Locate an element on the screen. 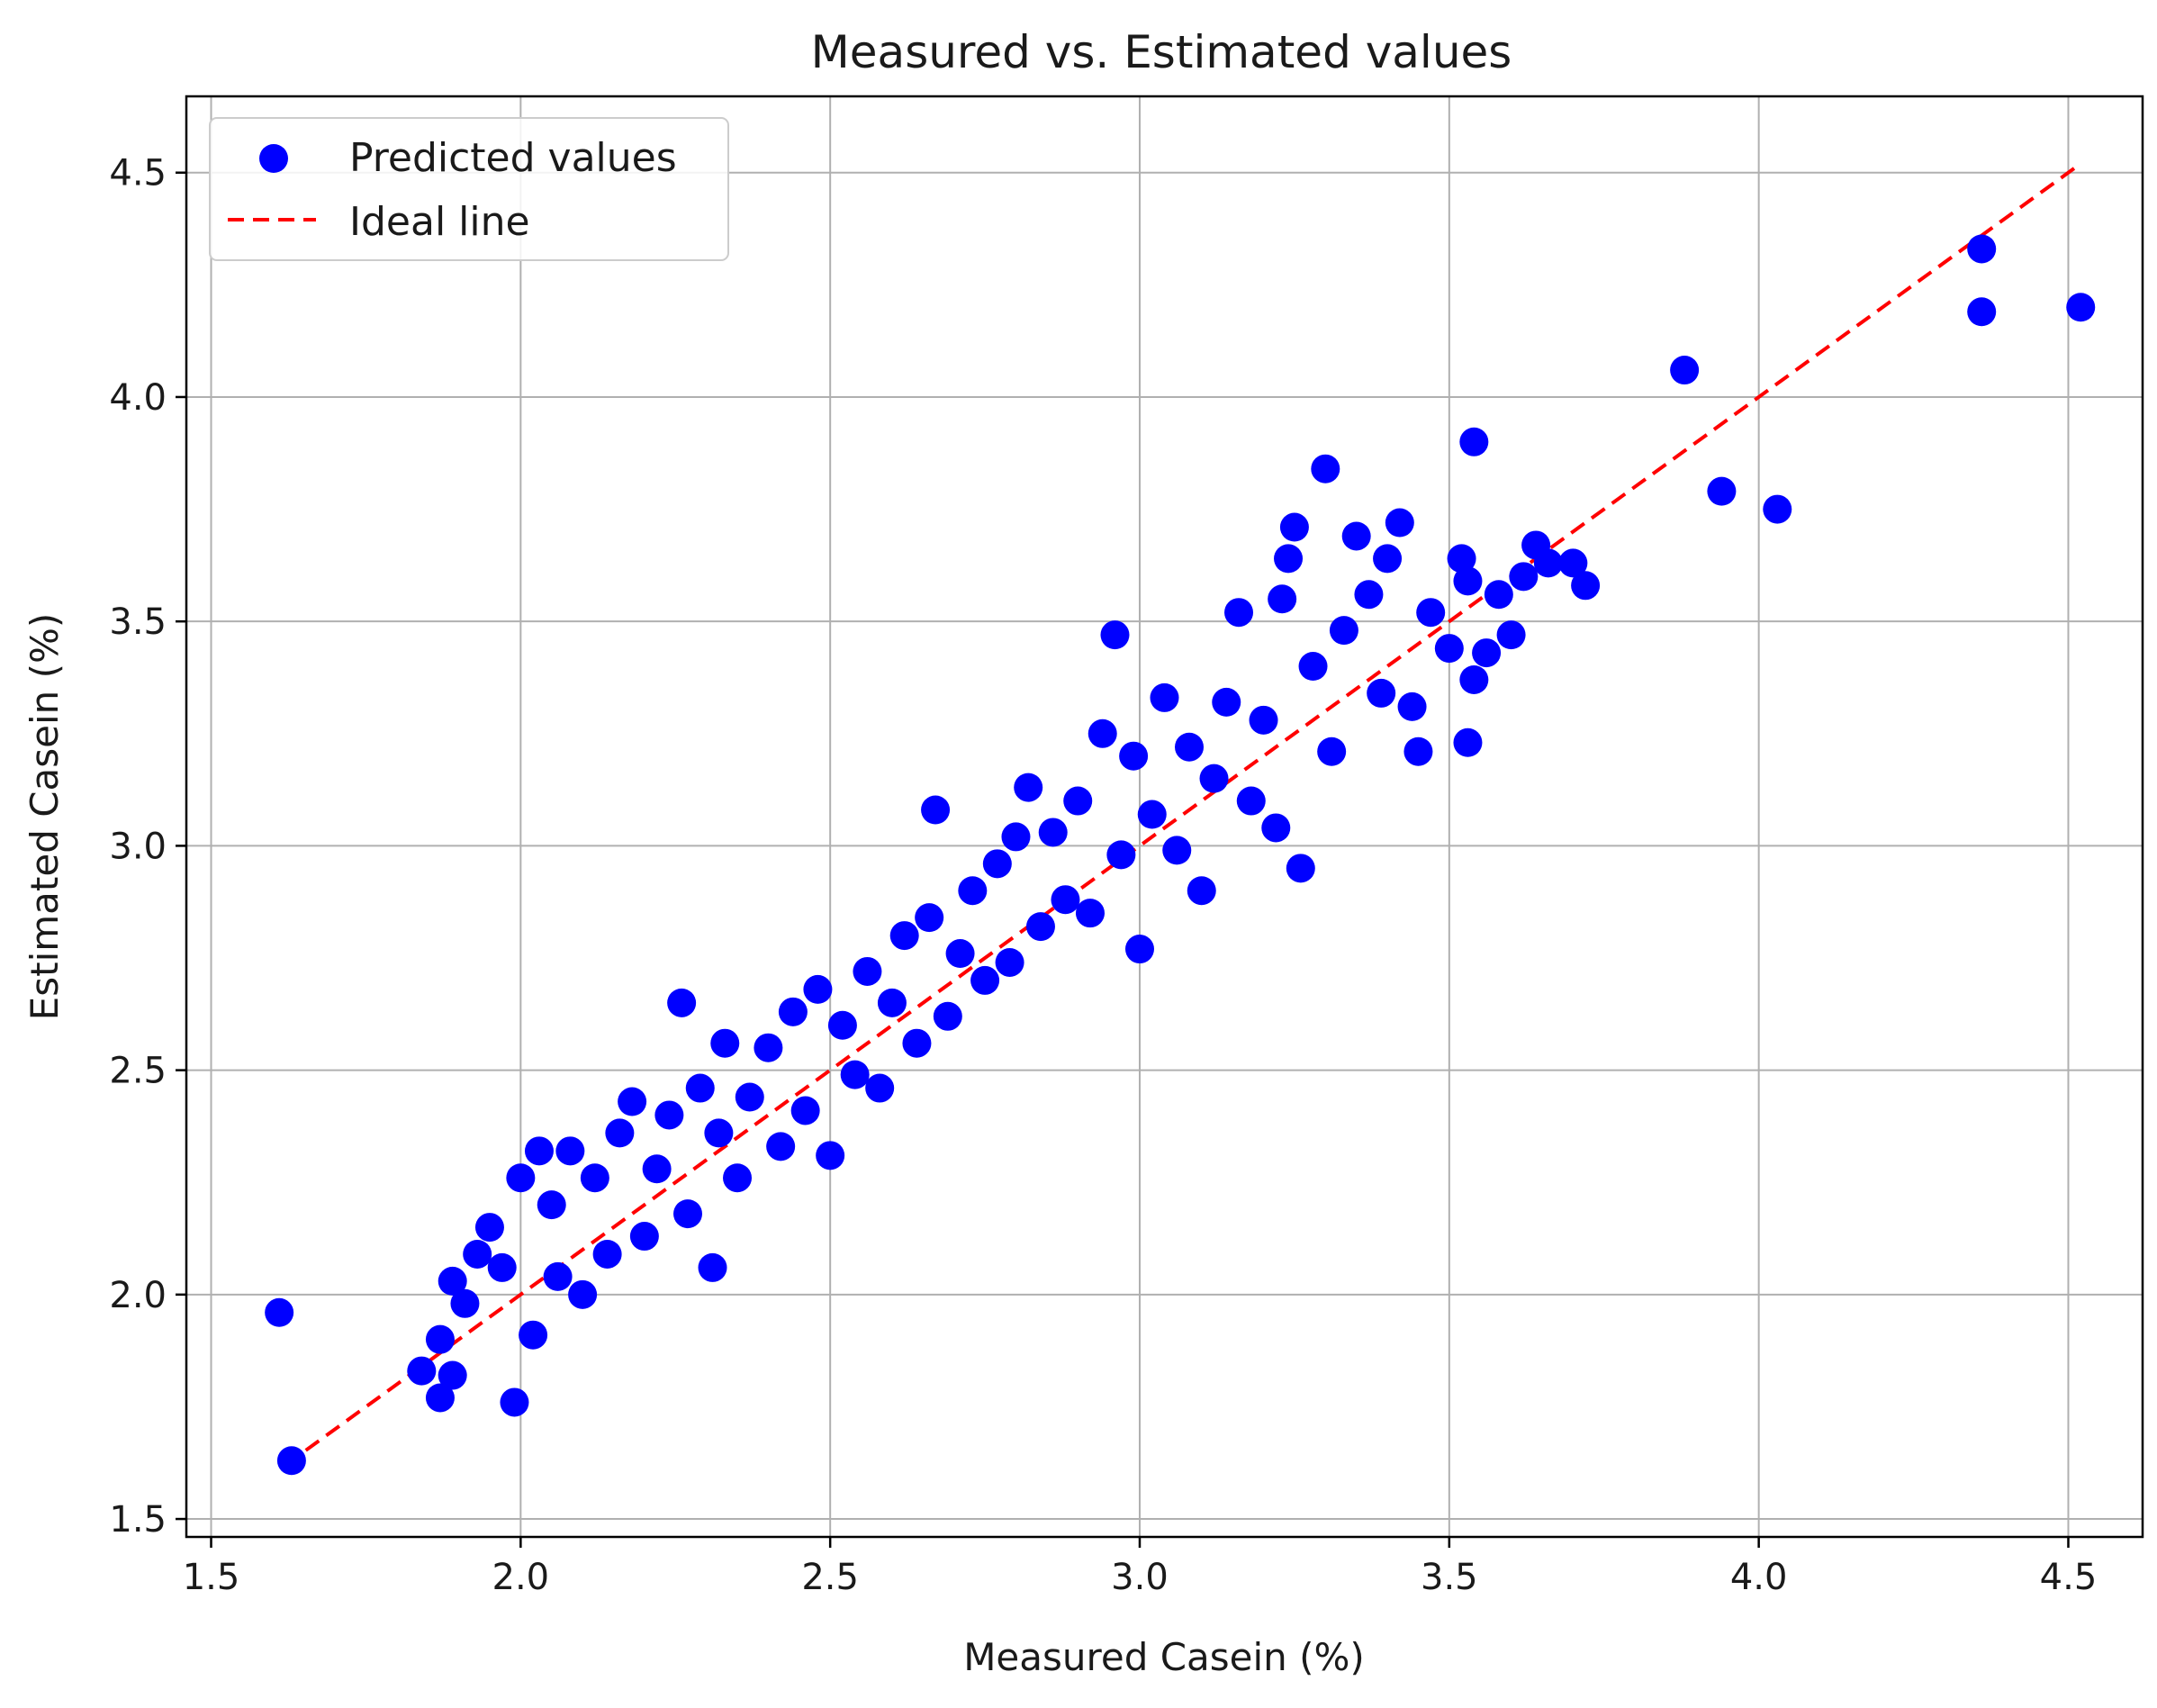 The image size is (2157, 1708). legend-marker-predicted is located at coordinates (273, 158).